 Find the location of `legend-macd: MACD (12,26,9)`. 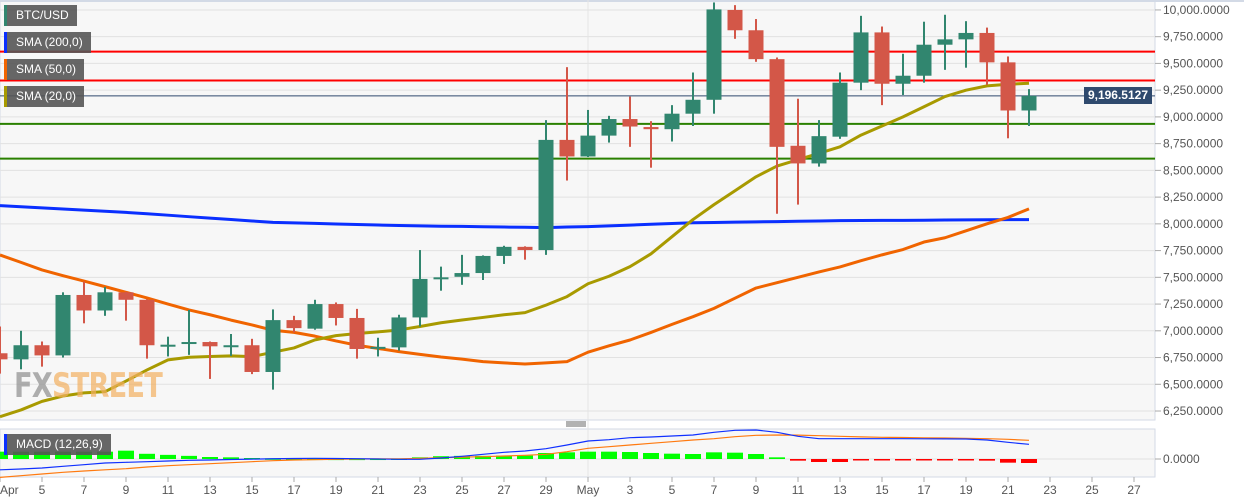

legend-macd: MACD (12,26,9) is located at coordinates (57, 444).